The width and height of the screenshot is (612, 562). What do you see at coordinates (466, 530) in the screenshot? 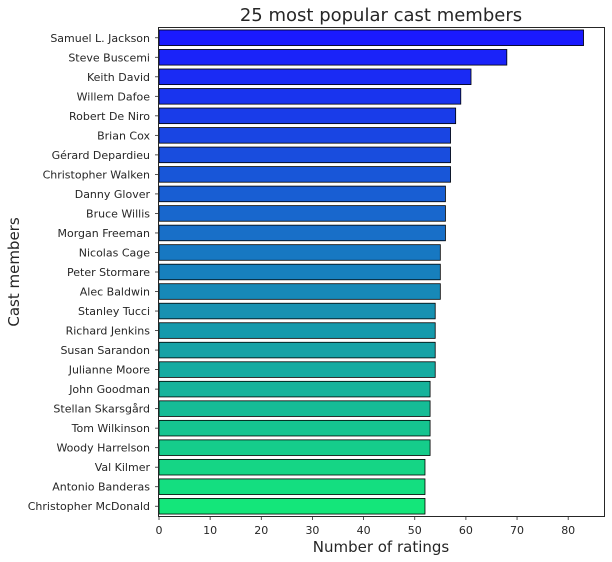
I see `x-tick-label: 60` at bounding box center [466, 530].